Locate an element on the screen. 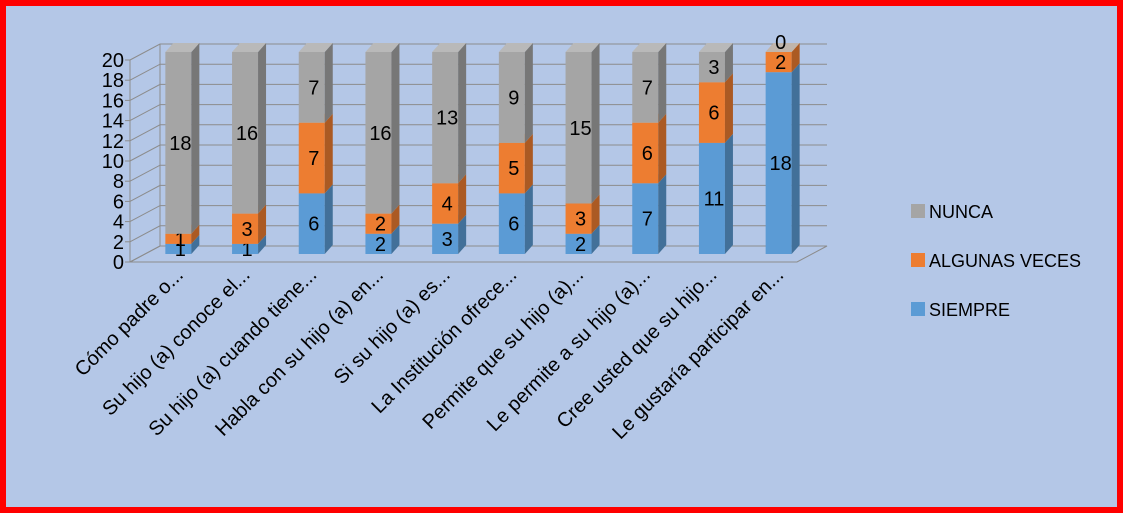 The width and height of the screenshot is (1123, 513). bar-segment-nunca: 0 is located at coordinates (782, 43).